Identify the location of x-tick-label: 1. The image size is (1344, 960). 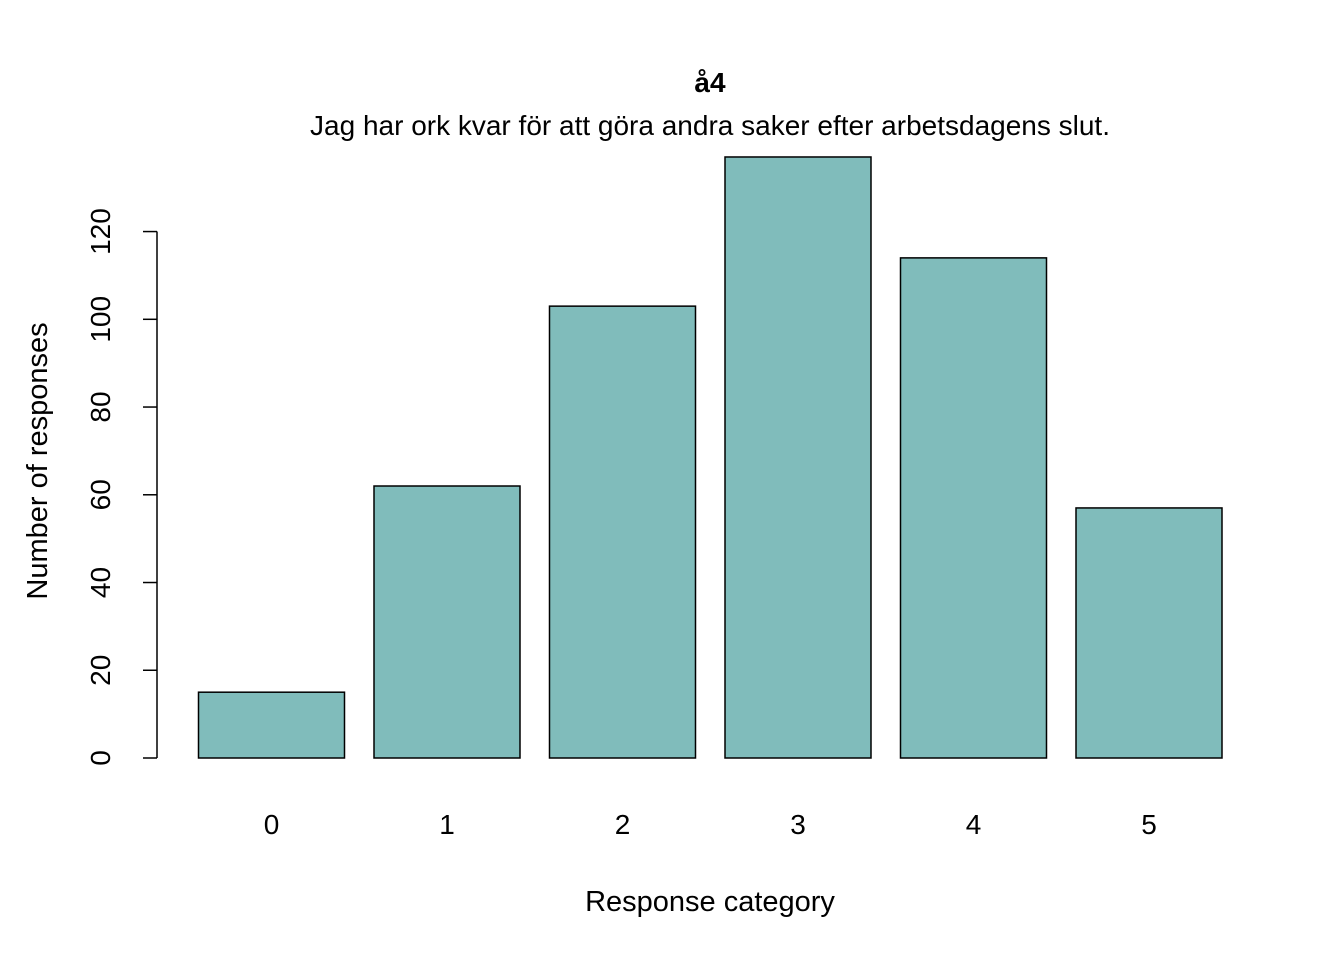
(447, 824).